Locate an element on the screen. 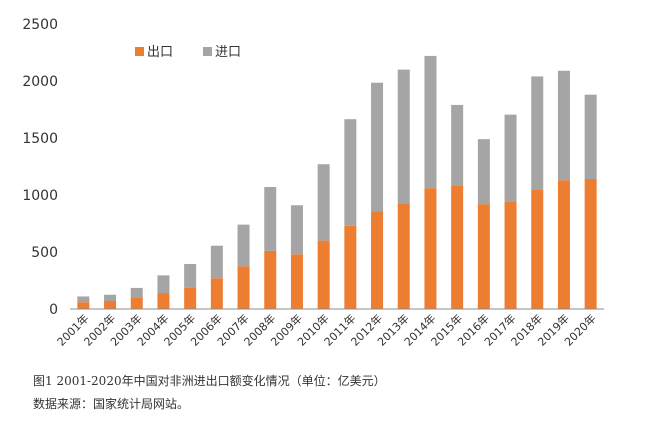 This screenshot has height=426, width=660. y-tick-label: 1500 is located at coordinates (40, 139).